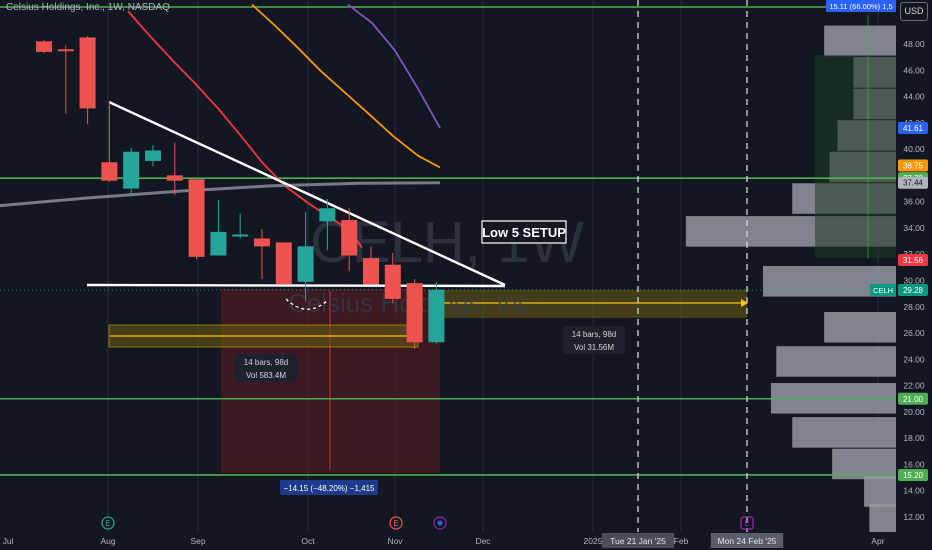  I want to click on price-badge-label: 29.28, so click(913, 290).